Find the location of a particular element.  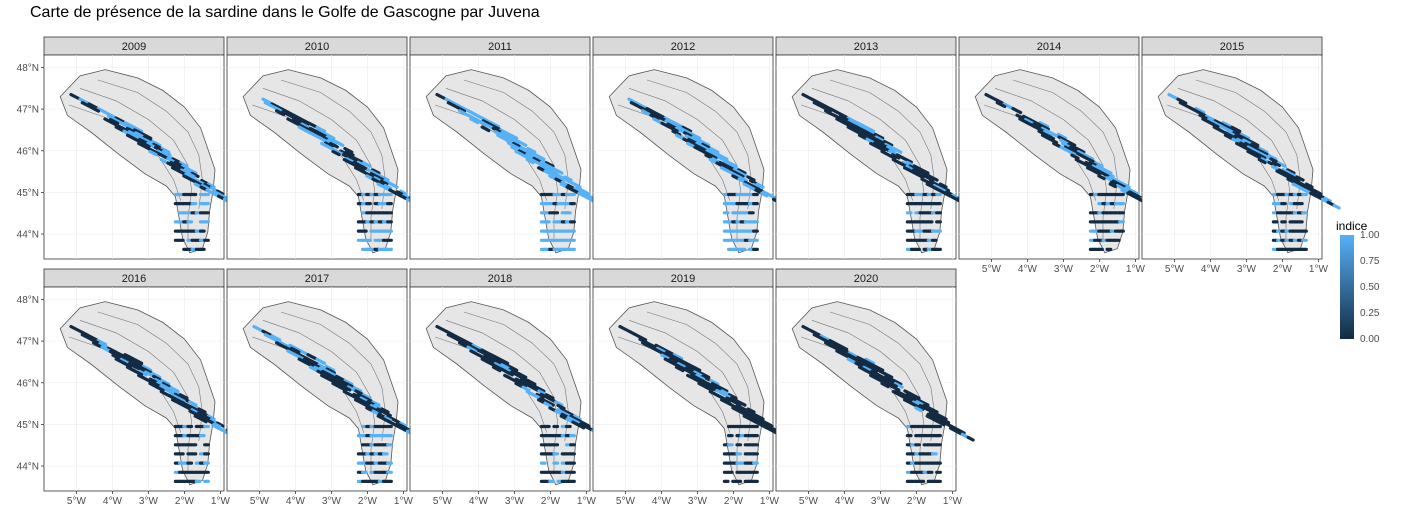

facet-panel: 2009 48°N 47°N 46°N 45°N 44°N is located at coordinates (130, 148).